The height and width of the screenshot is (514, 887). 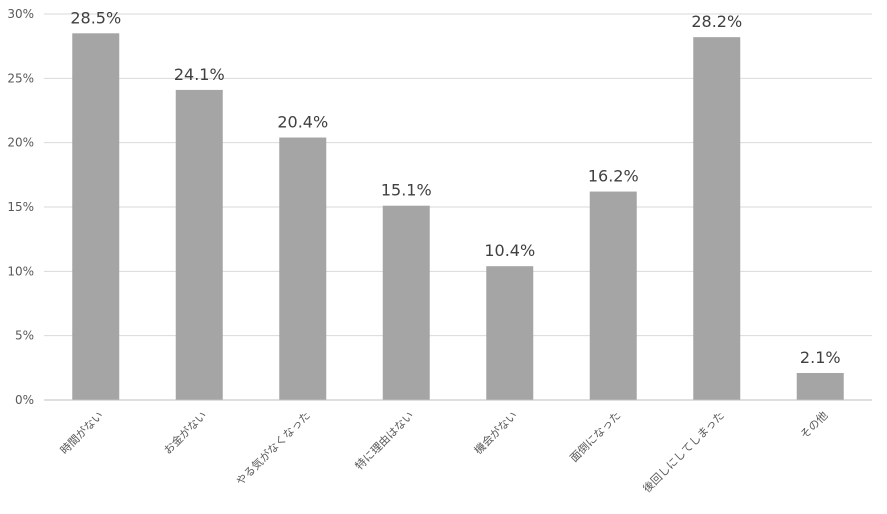 I want to click on data-label: 20.4%, so click(x=302, y=122).